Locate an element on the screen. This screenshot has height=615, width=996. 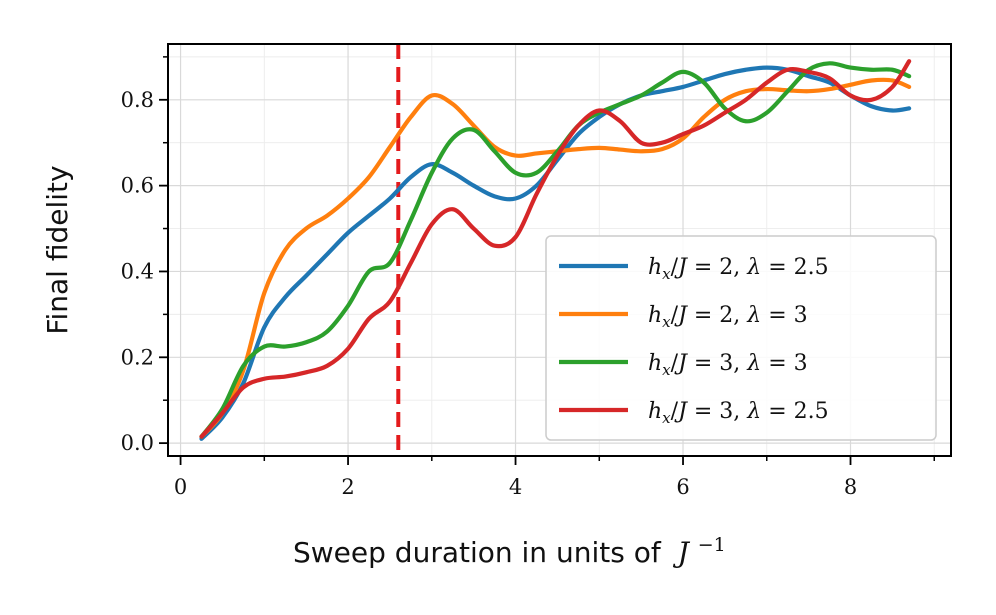
y-axis-label: Final fidelity is located at coordinates (57, 249).